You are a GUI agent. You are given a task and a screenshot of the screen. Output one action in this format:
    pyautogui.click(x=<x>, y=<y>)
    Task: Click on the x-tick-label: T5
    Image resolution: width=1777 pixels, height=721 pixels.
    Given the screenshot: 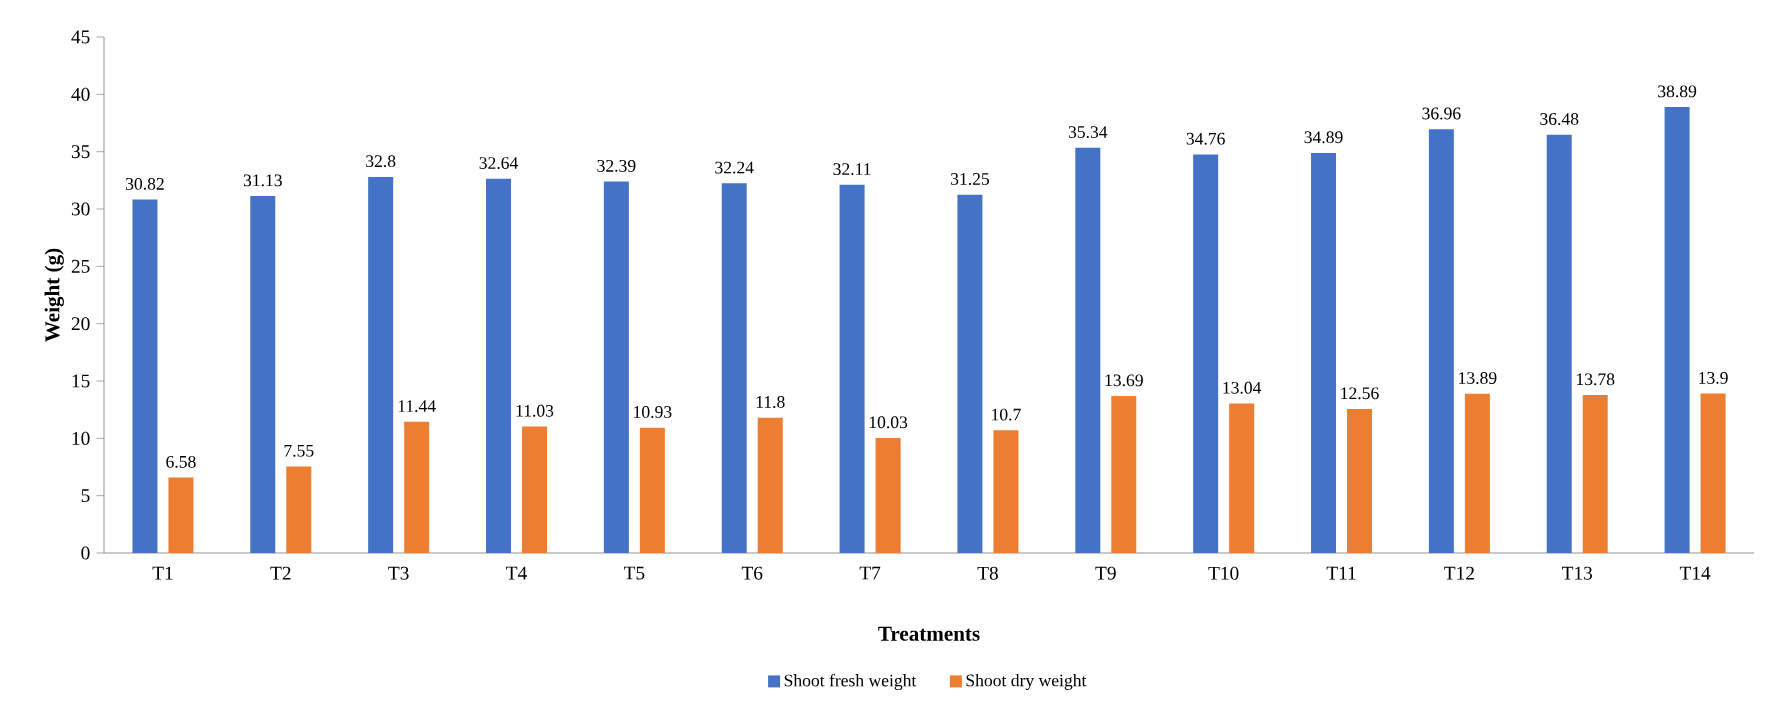 What is the action you would take?
    pyautogui.click(x=634, y=573)
    